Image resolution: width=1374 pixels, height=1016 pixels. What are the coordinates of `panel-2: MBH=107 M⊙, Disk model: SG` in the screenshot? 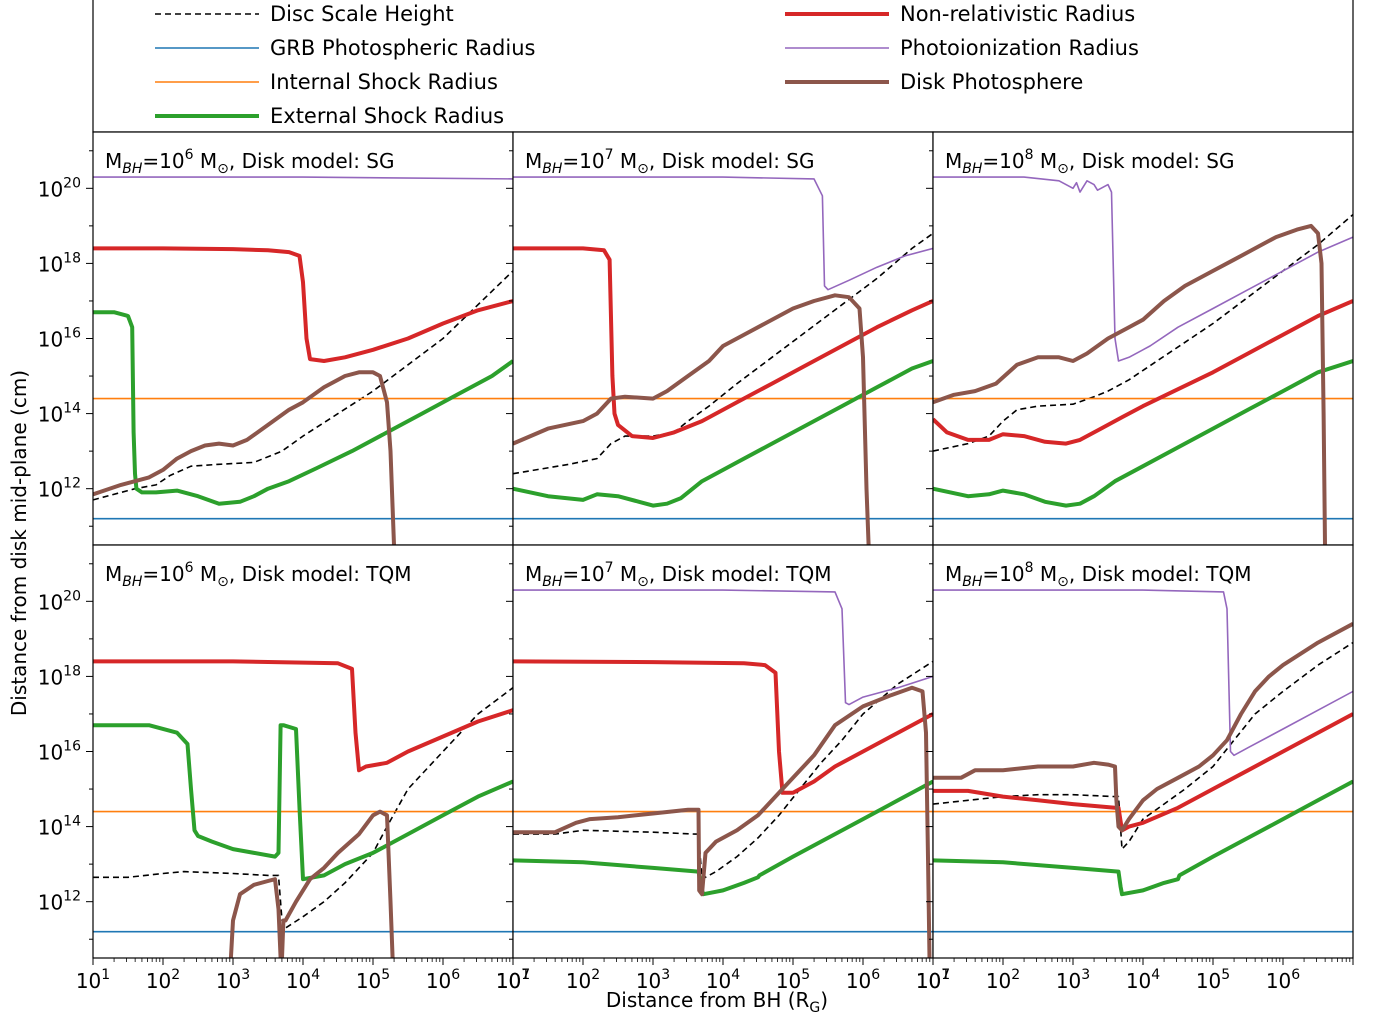 It's located at (720, 338).